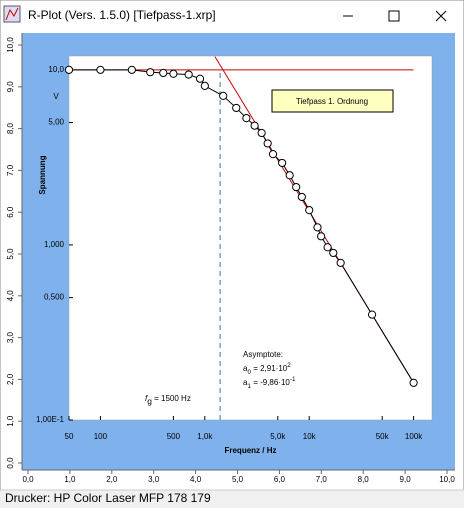 The image size is (464, 513). What do you see at coordinates (56, 69) in the screenshot?
I see `y-tick-label: 10,0` at bounding box center [56, 69].